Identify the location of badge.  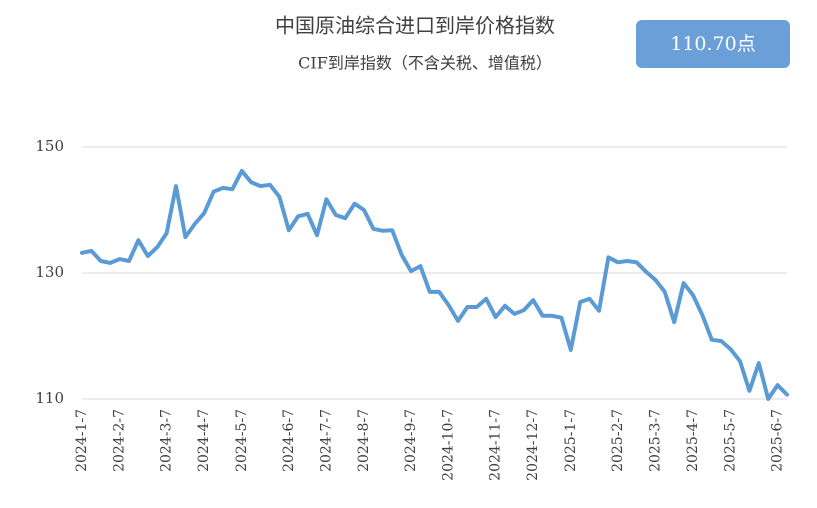
(713, 44).